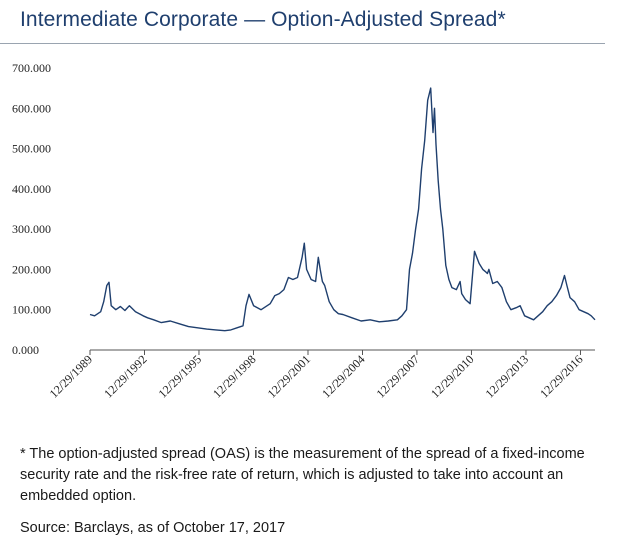 Image resolution: width=640 pixels, height=556 pixels. I want to click on y-tick-label: 700.000, so click(31, 68).